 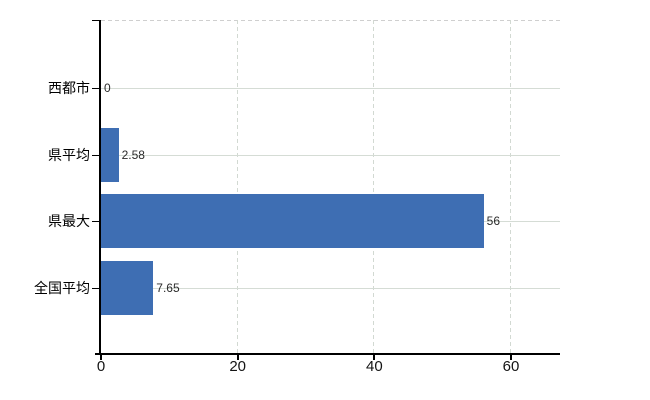 What do you see at coordinates (107, 88) in the screenshot?
I see `bar-value-label: 0` at bounding box center [107, 88].